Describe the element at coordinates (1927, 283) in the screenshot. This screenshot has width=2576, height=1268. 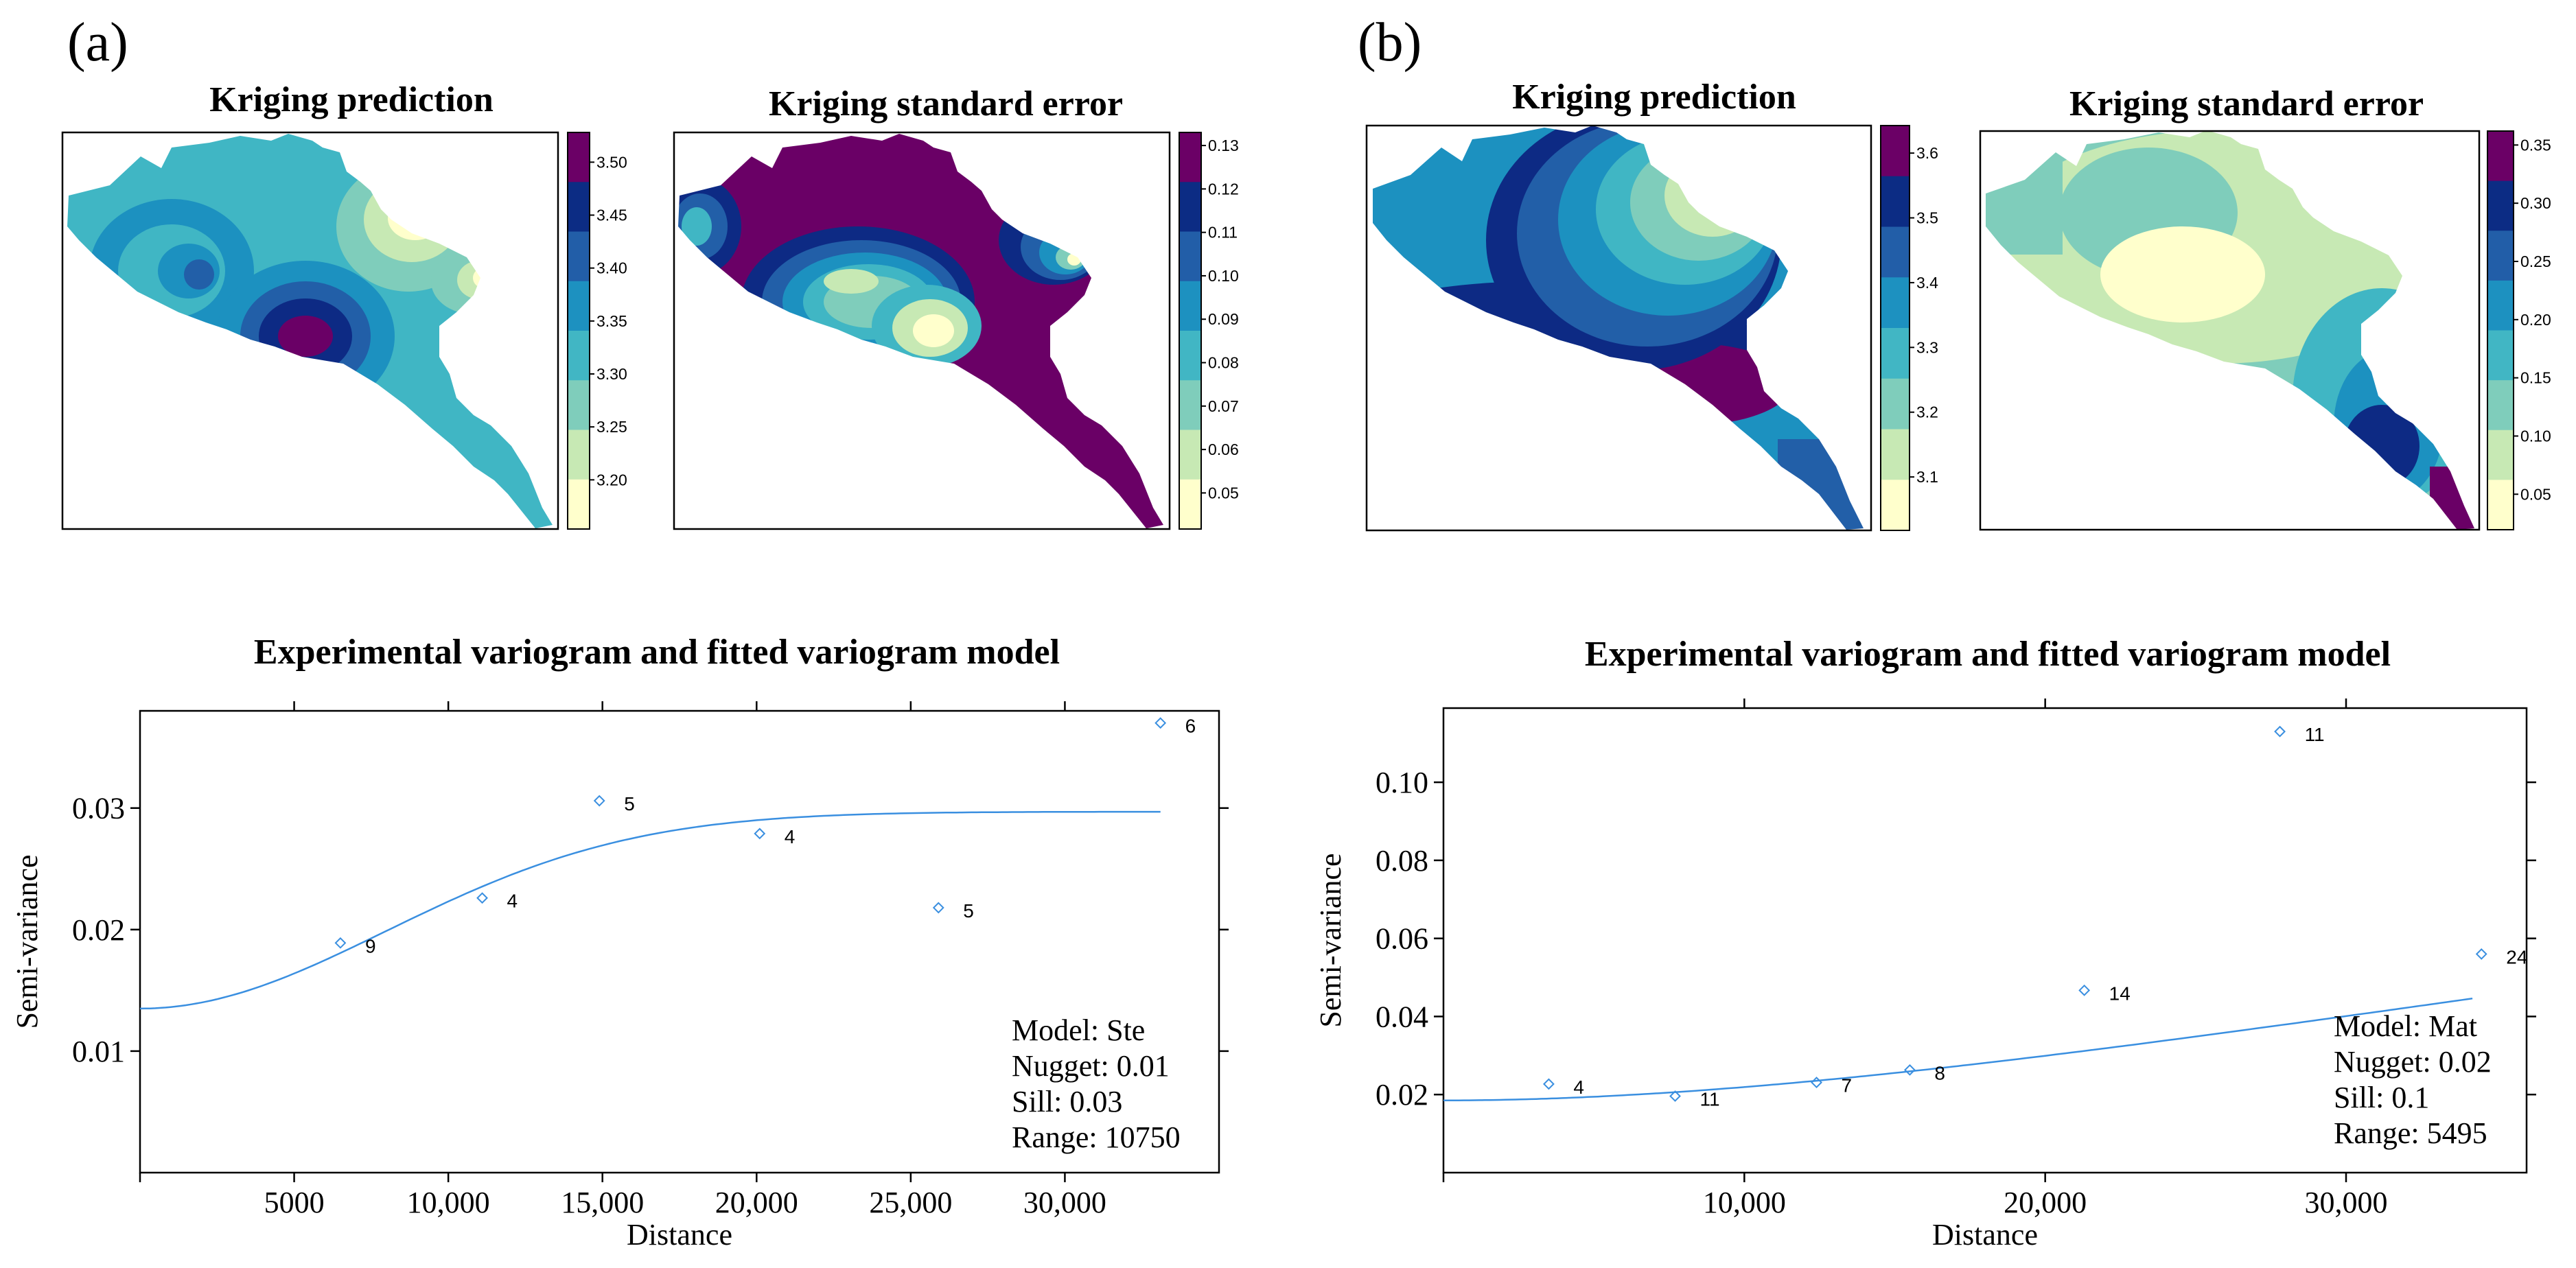
I see `colorbar-tick-label: 3.4` at that location.